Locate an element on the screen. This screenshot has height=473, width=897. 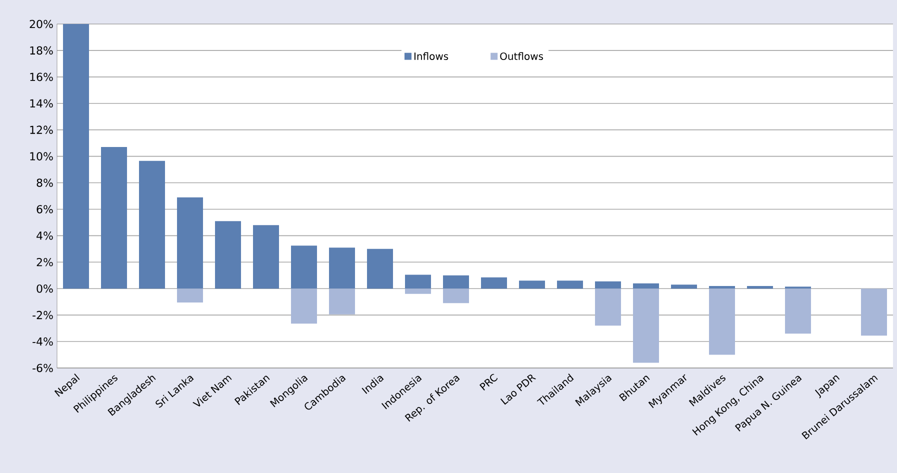
y-tick-label: -6% is located at coordinates (42, 368).